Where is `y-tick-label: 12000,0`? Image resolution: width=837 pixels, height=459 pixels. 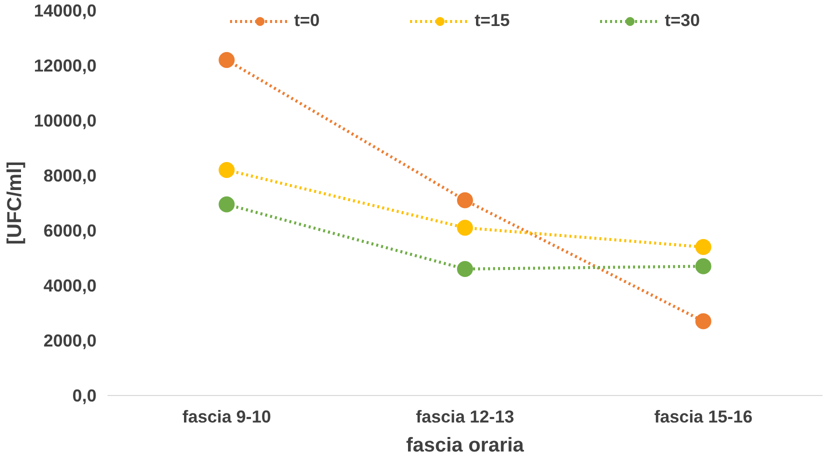
y-tick-label: 12000,0 is located at coordinates (65, 66).